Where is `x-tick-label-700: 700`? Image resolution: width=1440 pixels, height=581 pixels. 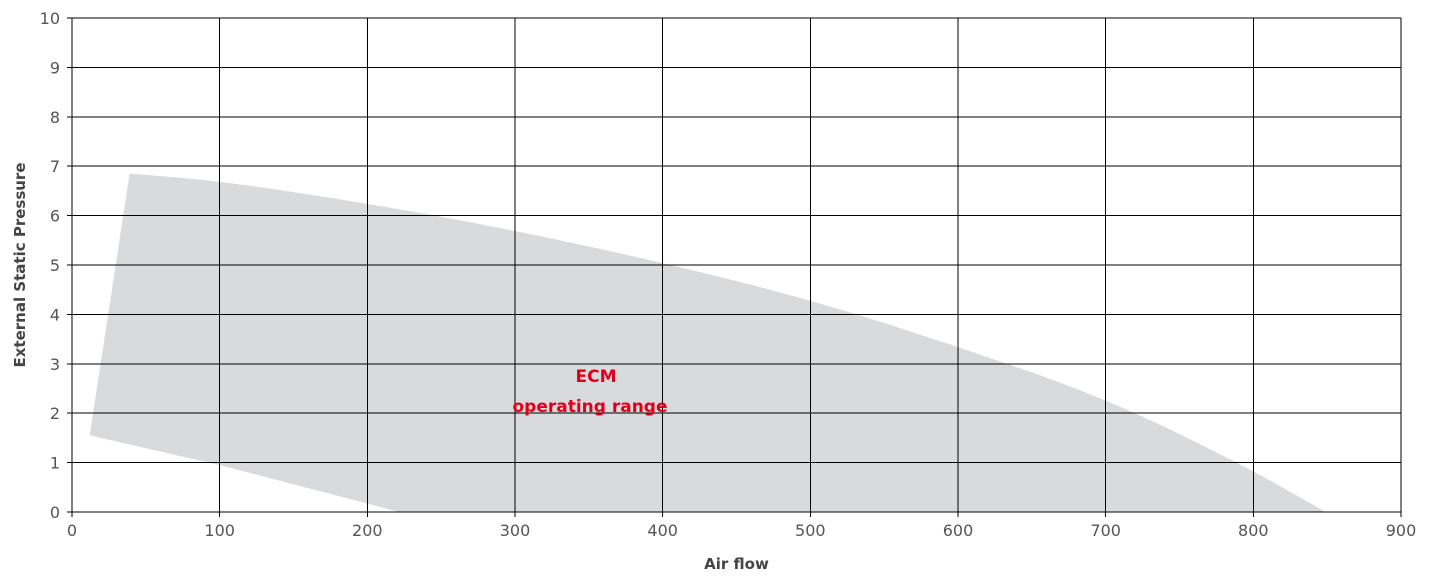
x-tick-label-700: 700 is located at coordinates (1105, 530).